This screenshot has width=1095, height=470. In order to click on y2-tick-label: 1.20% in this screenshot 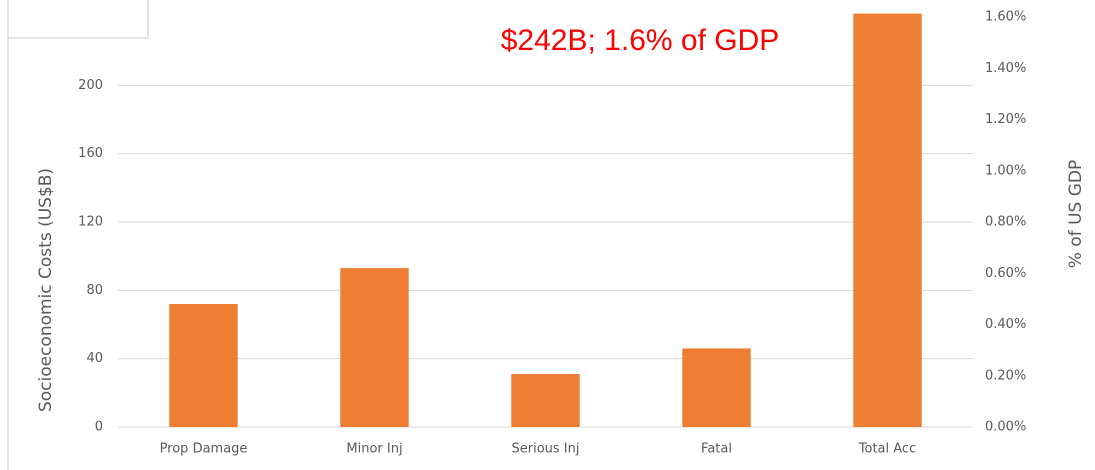, I will do `click(1005, 119)`.